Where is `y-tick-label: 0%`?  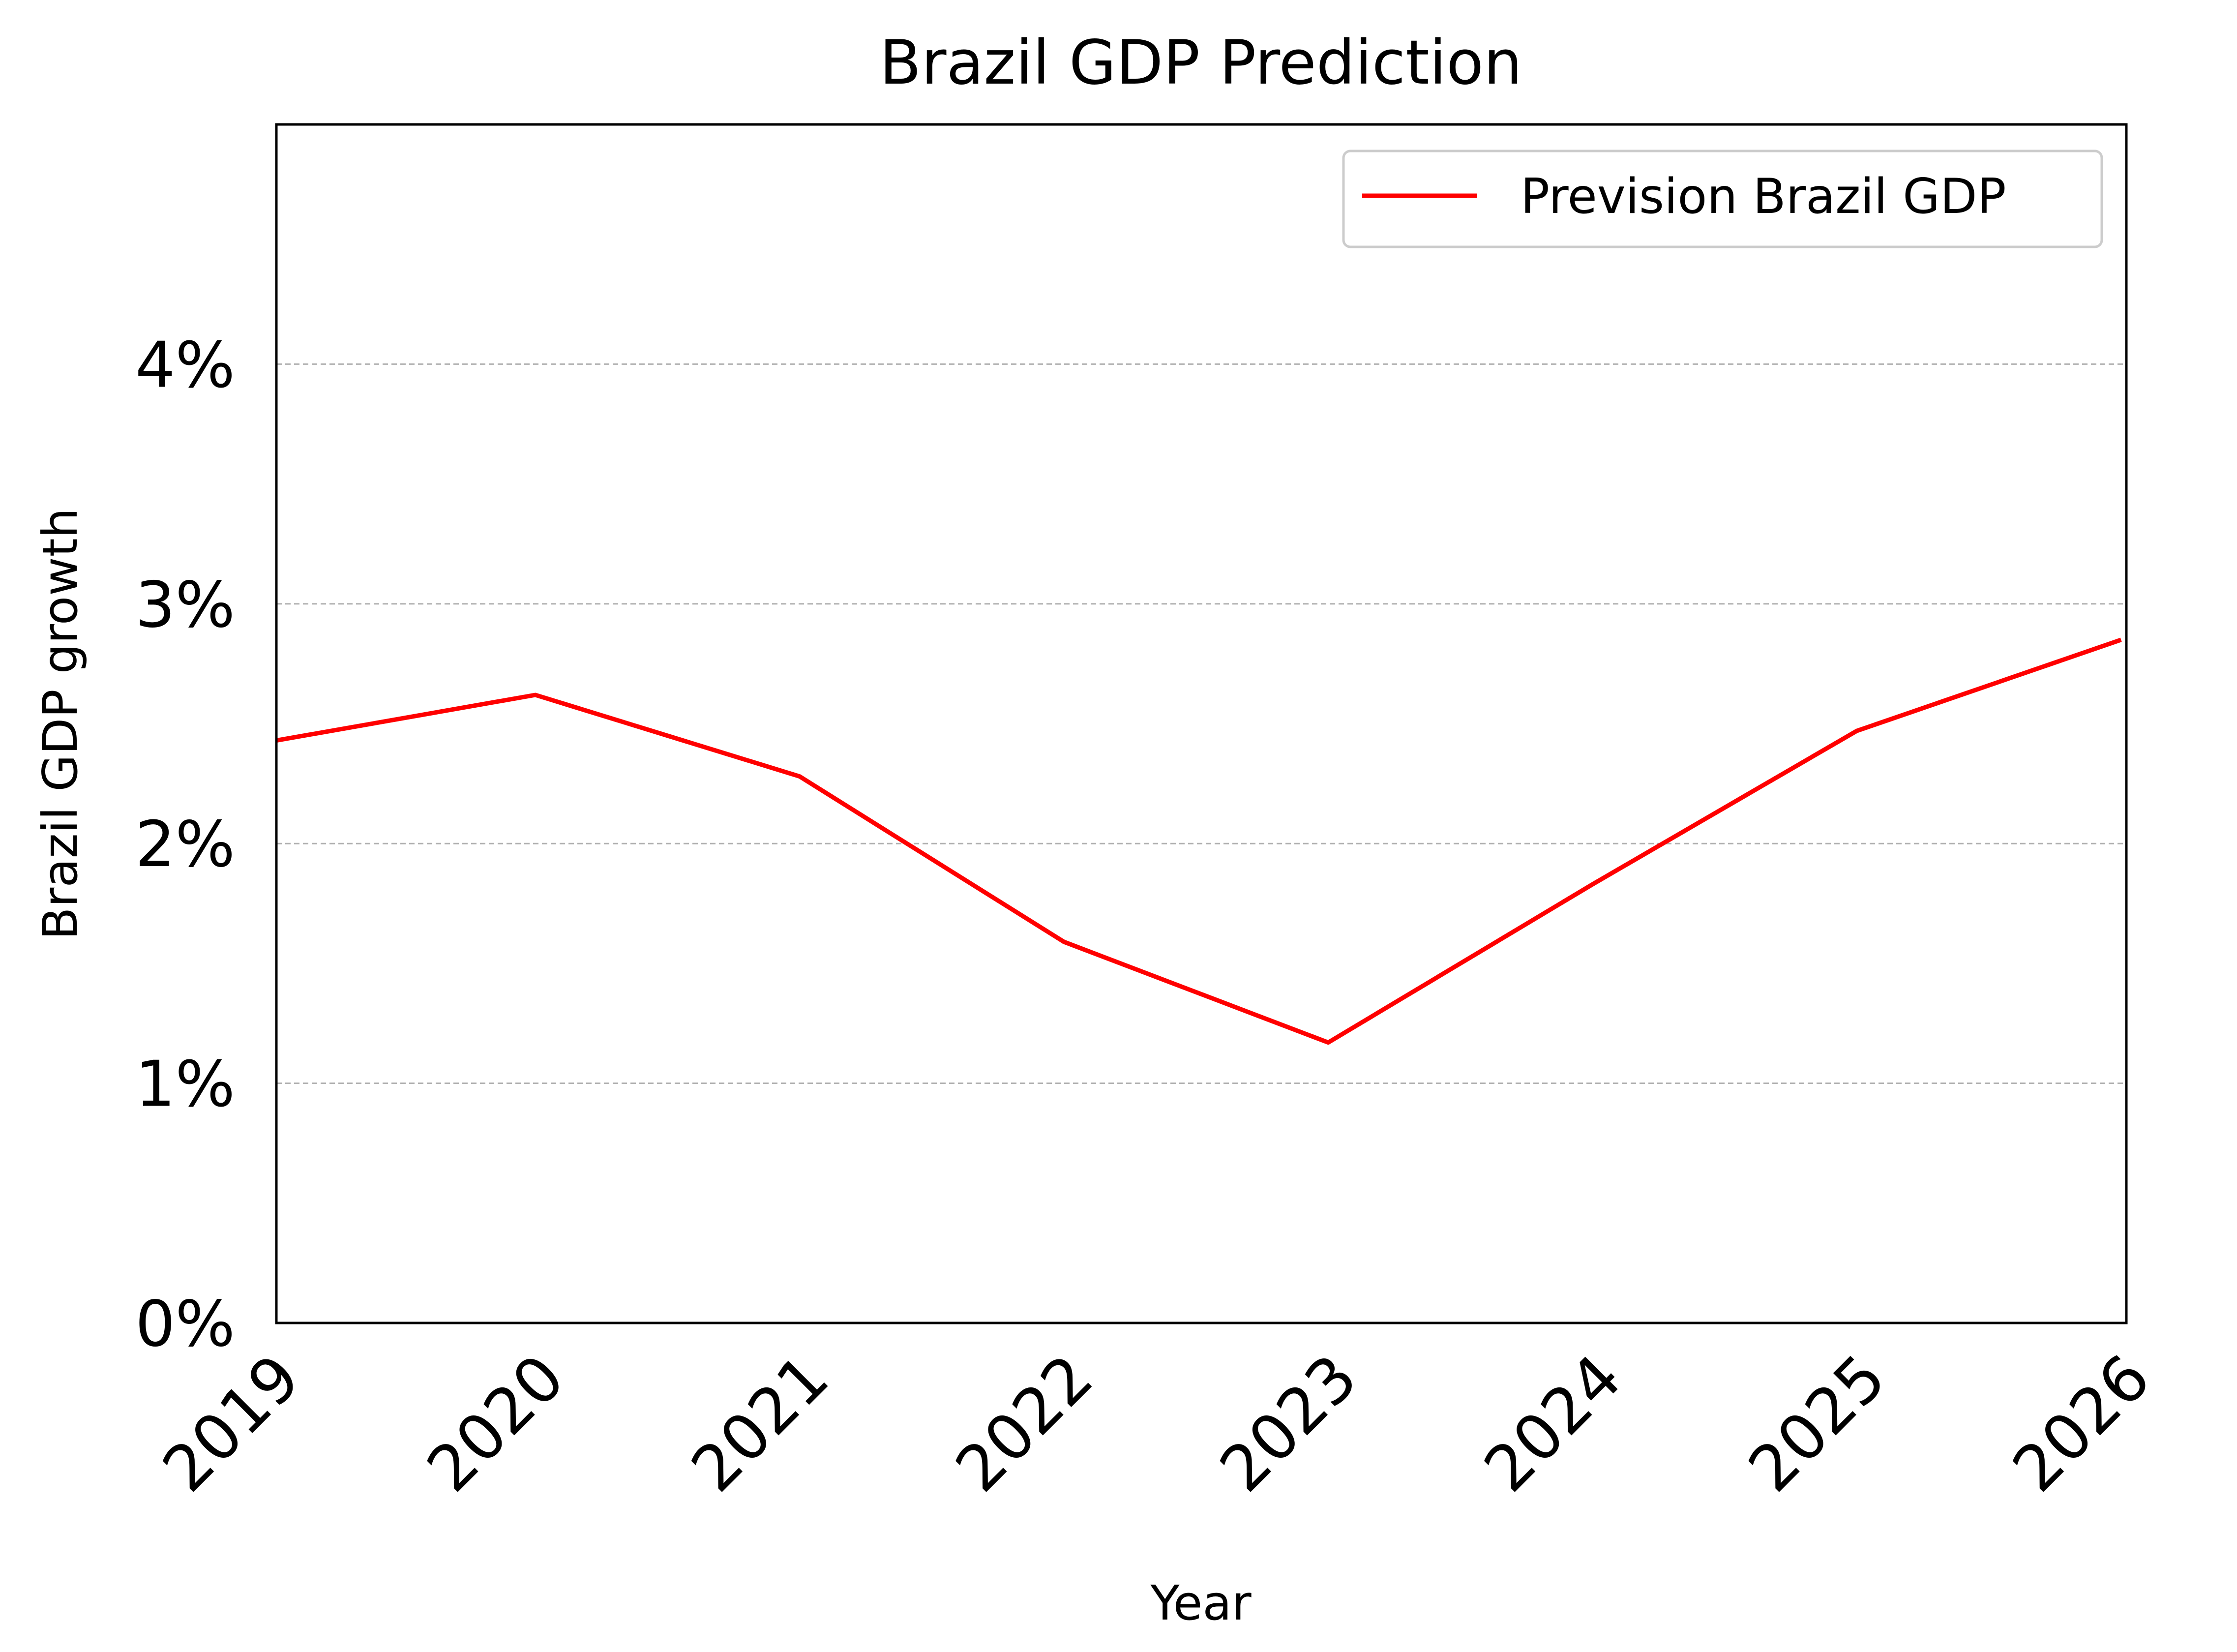 y-tick-label: 0% is located at coordinates (185, 1324).